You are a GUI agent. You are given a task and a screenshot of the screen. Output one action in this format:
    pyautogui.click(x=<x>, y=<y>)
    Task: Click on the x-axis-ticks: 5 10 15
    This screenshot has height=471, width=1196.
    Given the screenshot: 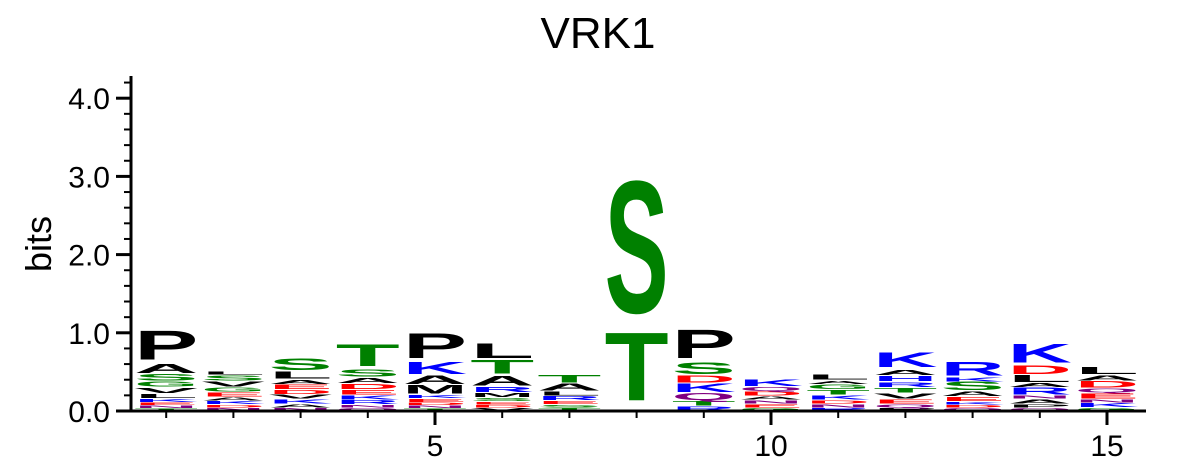 What is the action you would take?
    pyautogui.click(x=644, y=437)
    